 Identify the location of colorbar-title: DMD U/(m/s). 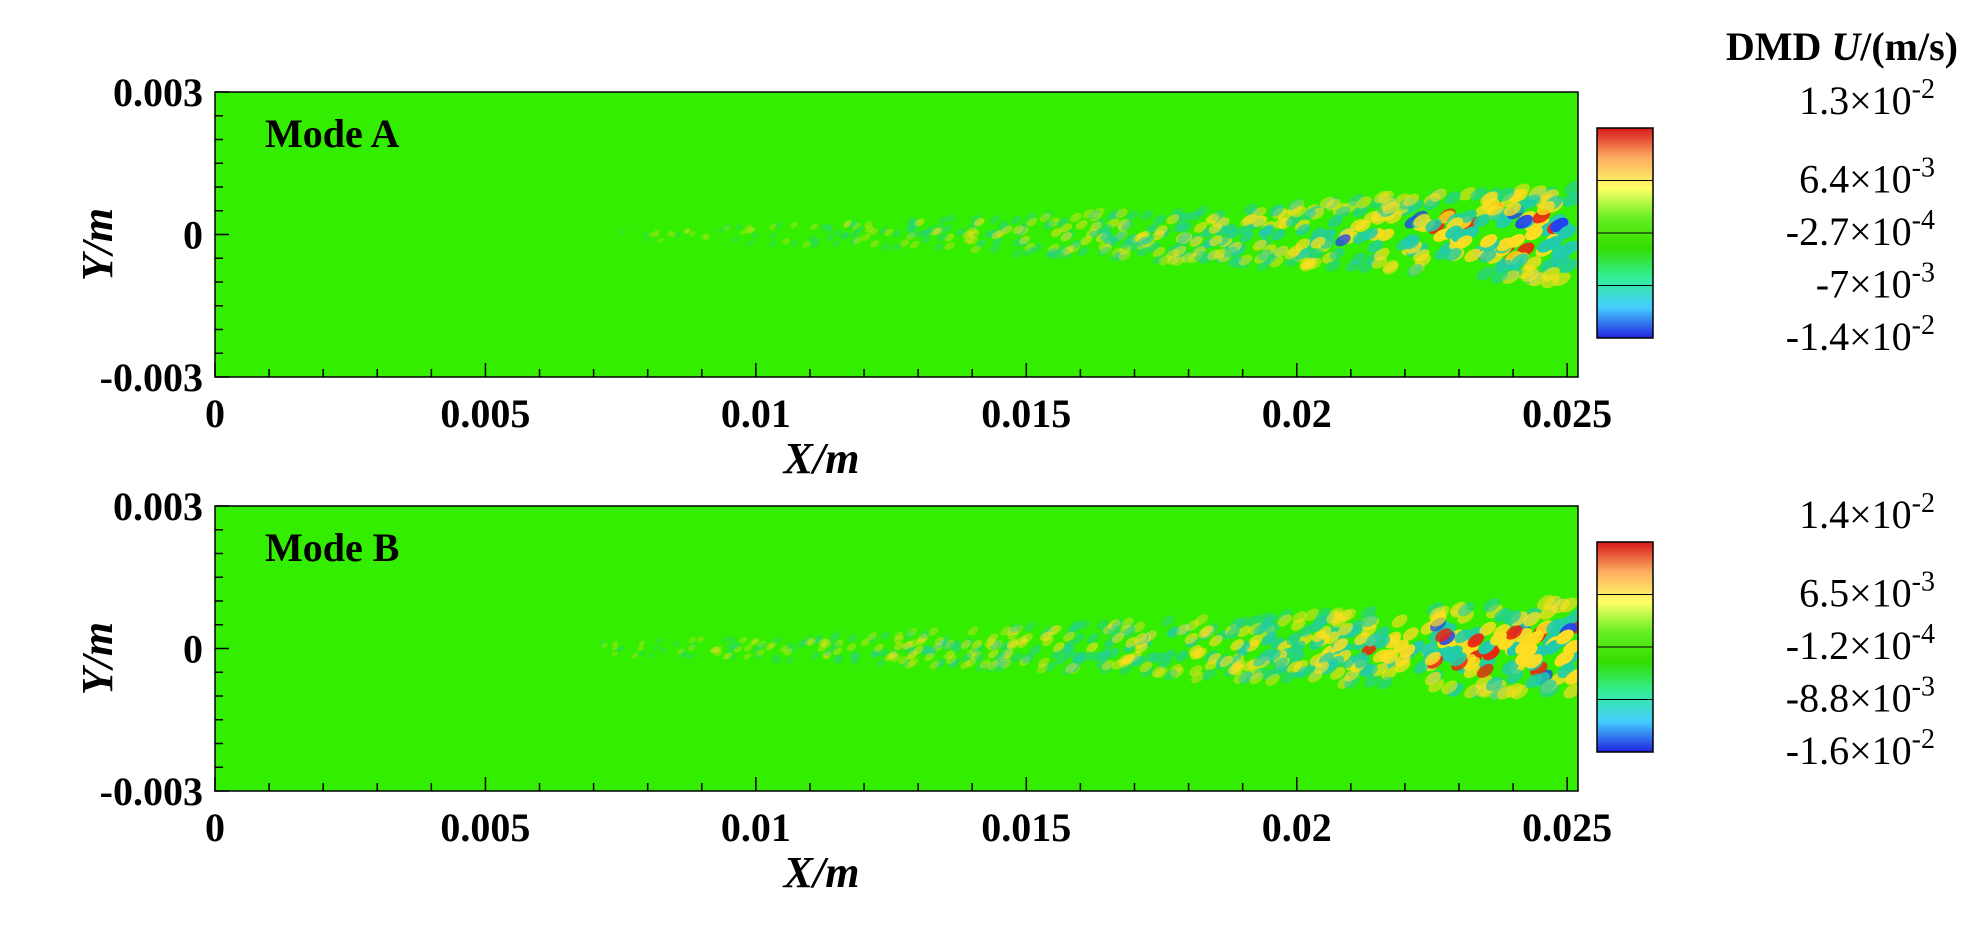
(1842, 46).